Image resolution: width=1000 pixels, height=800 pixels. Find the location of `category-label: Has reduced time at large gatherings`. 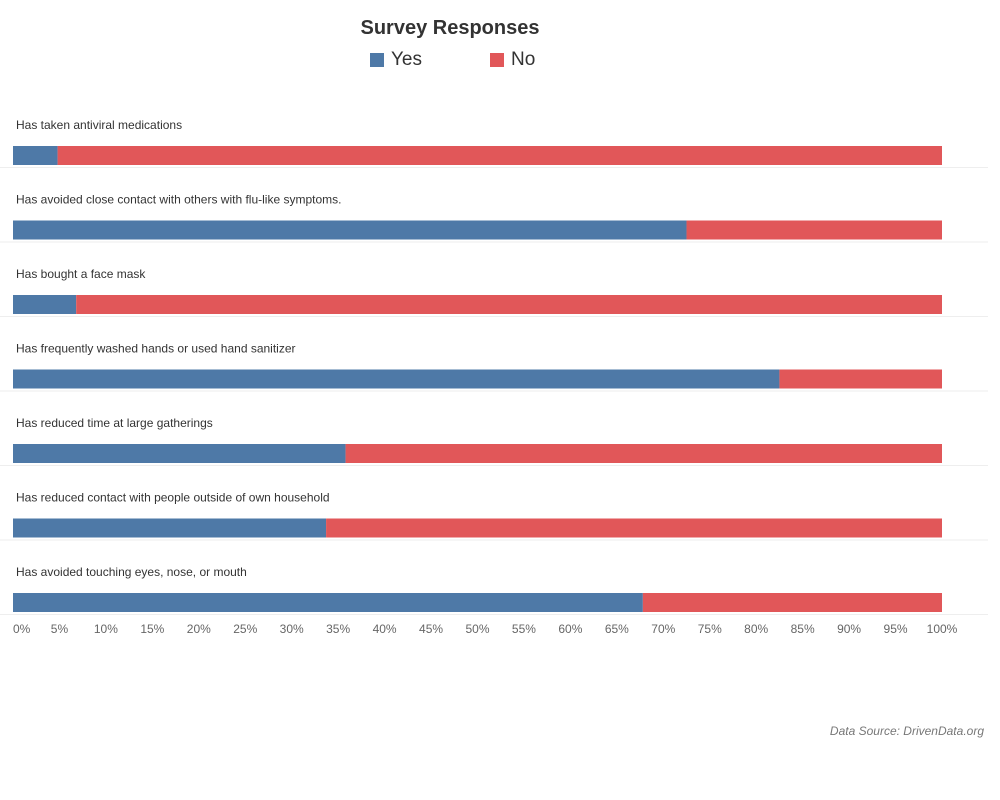

category-label: Has reduced time at large gatherings is located at coordinates (114, 423).